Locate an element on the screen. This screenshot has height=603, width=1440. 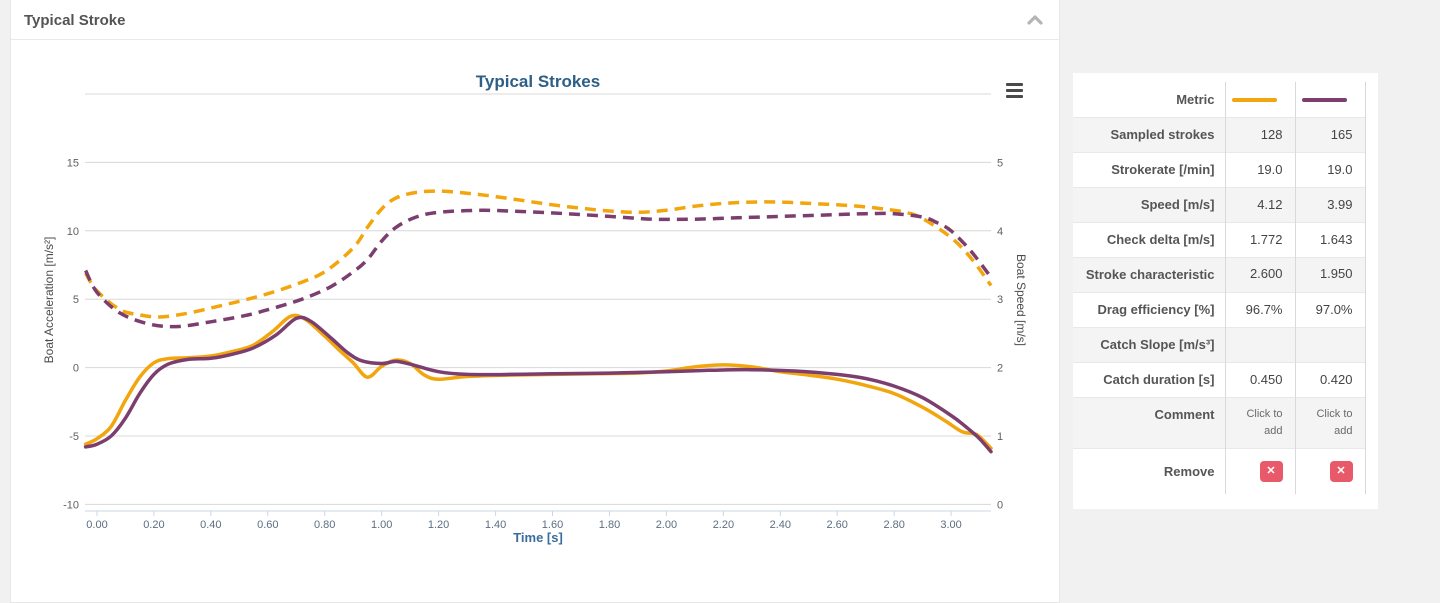
boat-acceleration-stroke-2-line is located at coordinates (538, 384).